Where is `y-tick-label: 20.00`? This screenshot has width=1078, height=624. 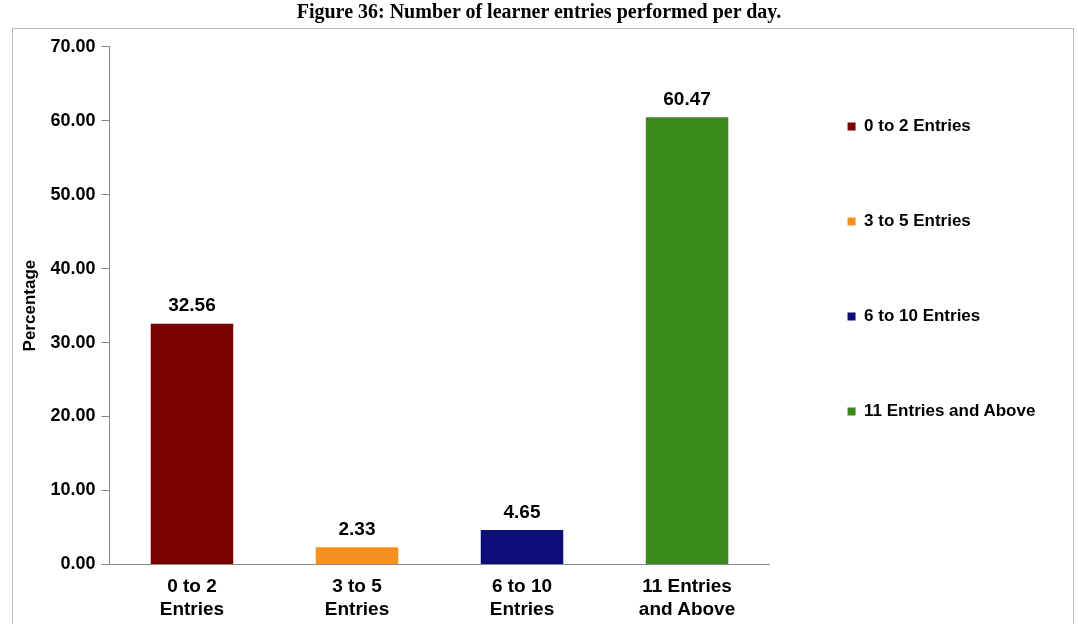 y-tick-label: 20.00 is located at coordinates (73, 415).